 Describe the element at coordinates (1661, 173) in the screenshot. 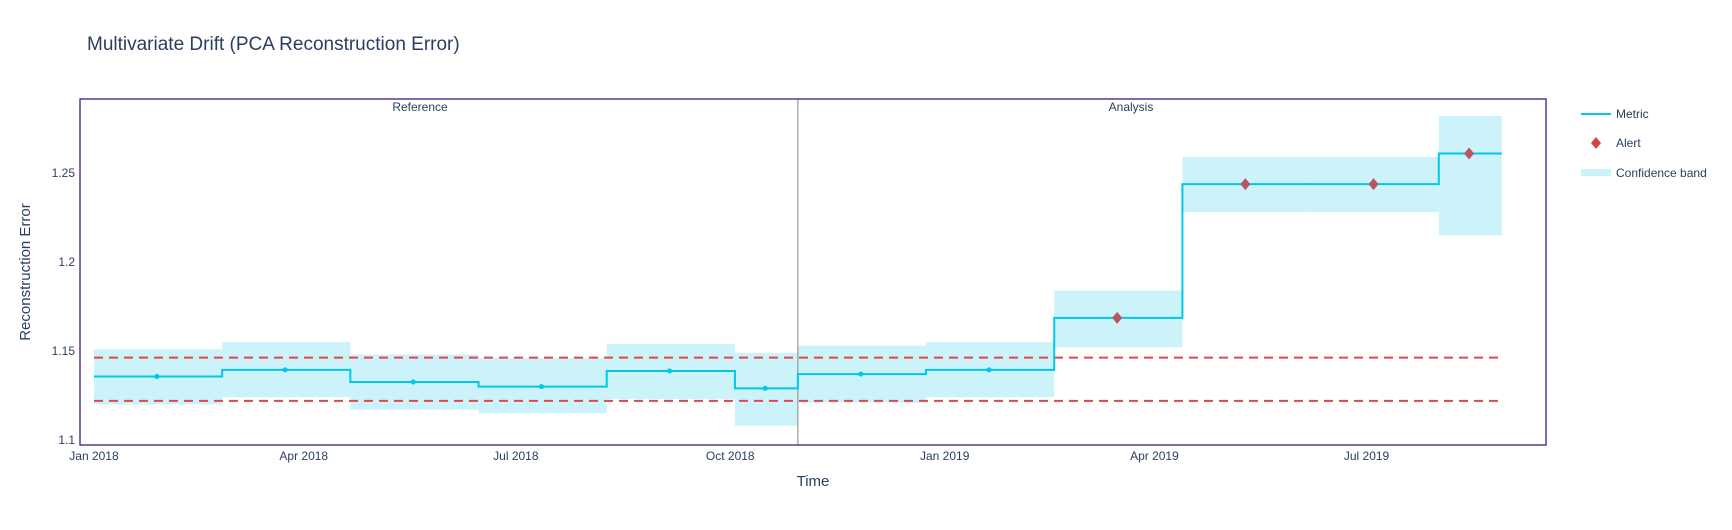

I see `legend-label-band: Confidence band` at that location.